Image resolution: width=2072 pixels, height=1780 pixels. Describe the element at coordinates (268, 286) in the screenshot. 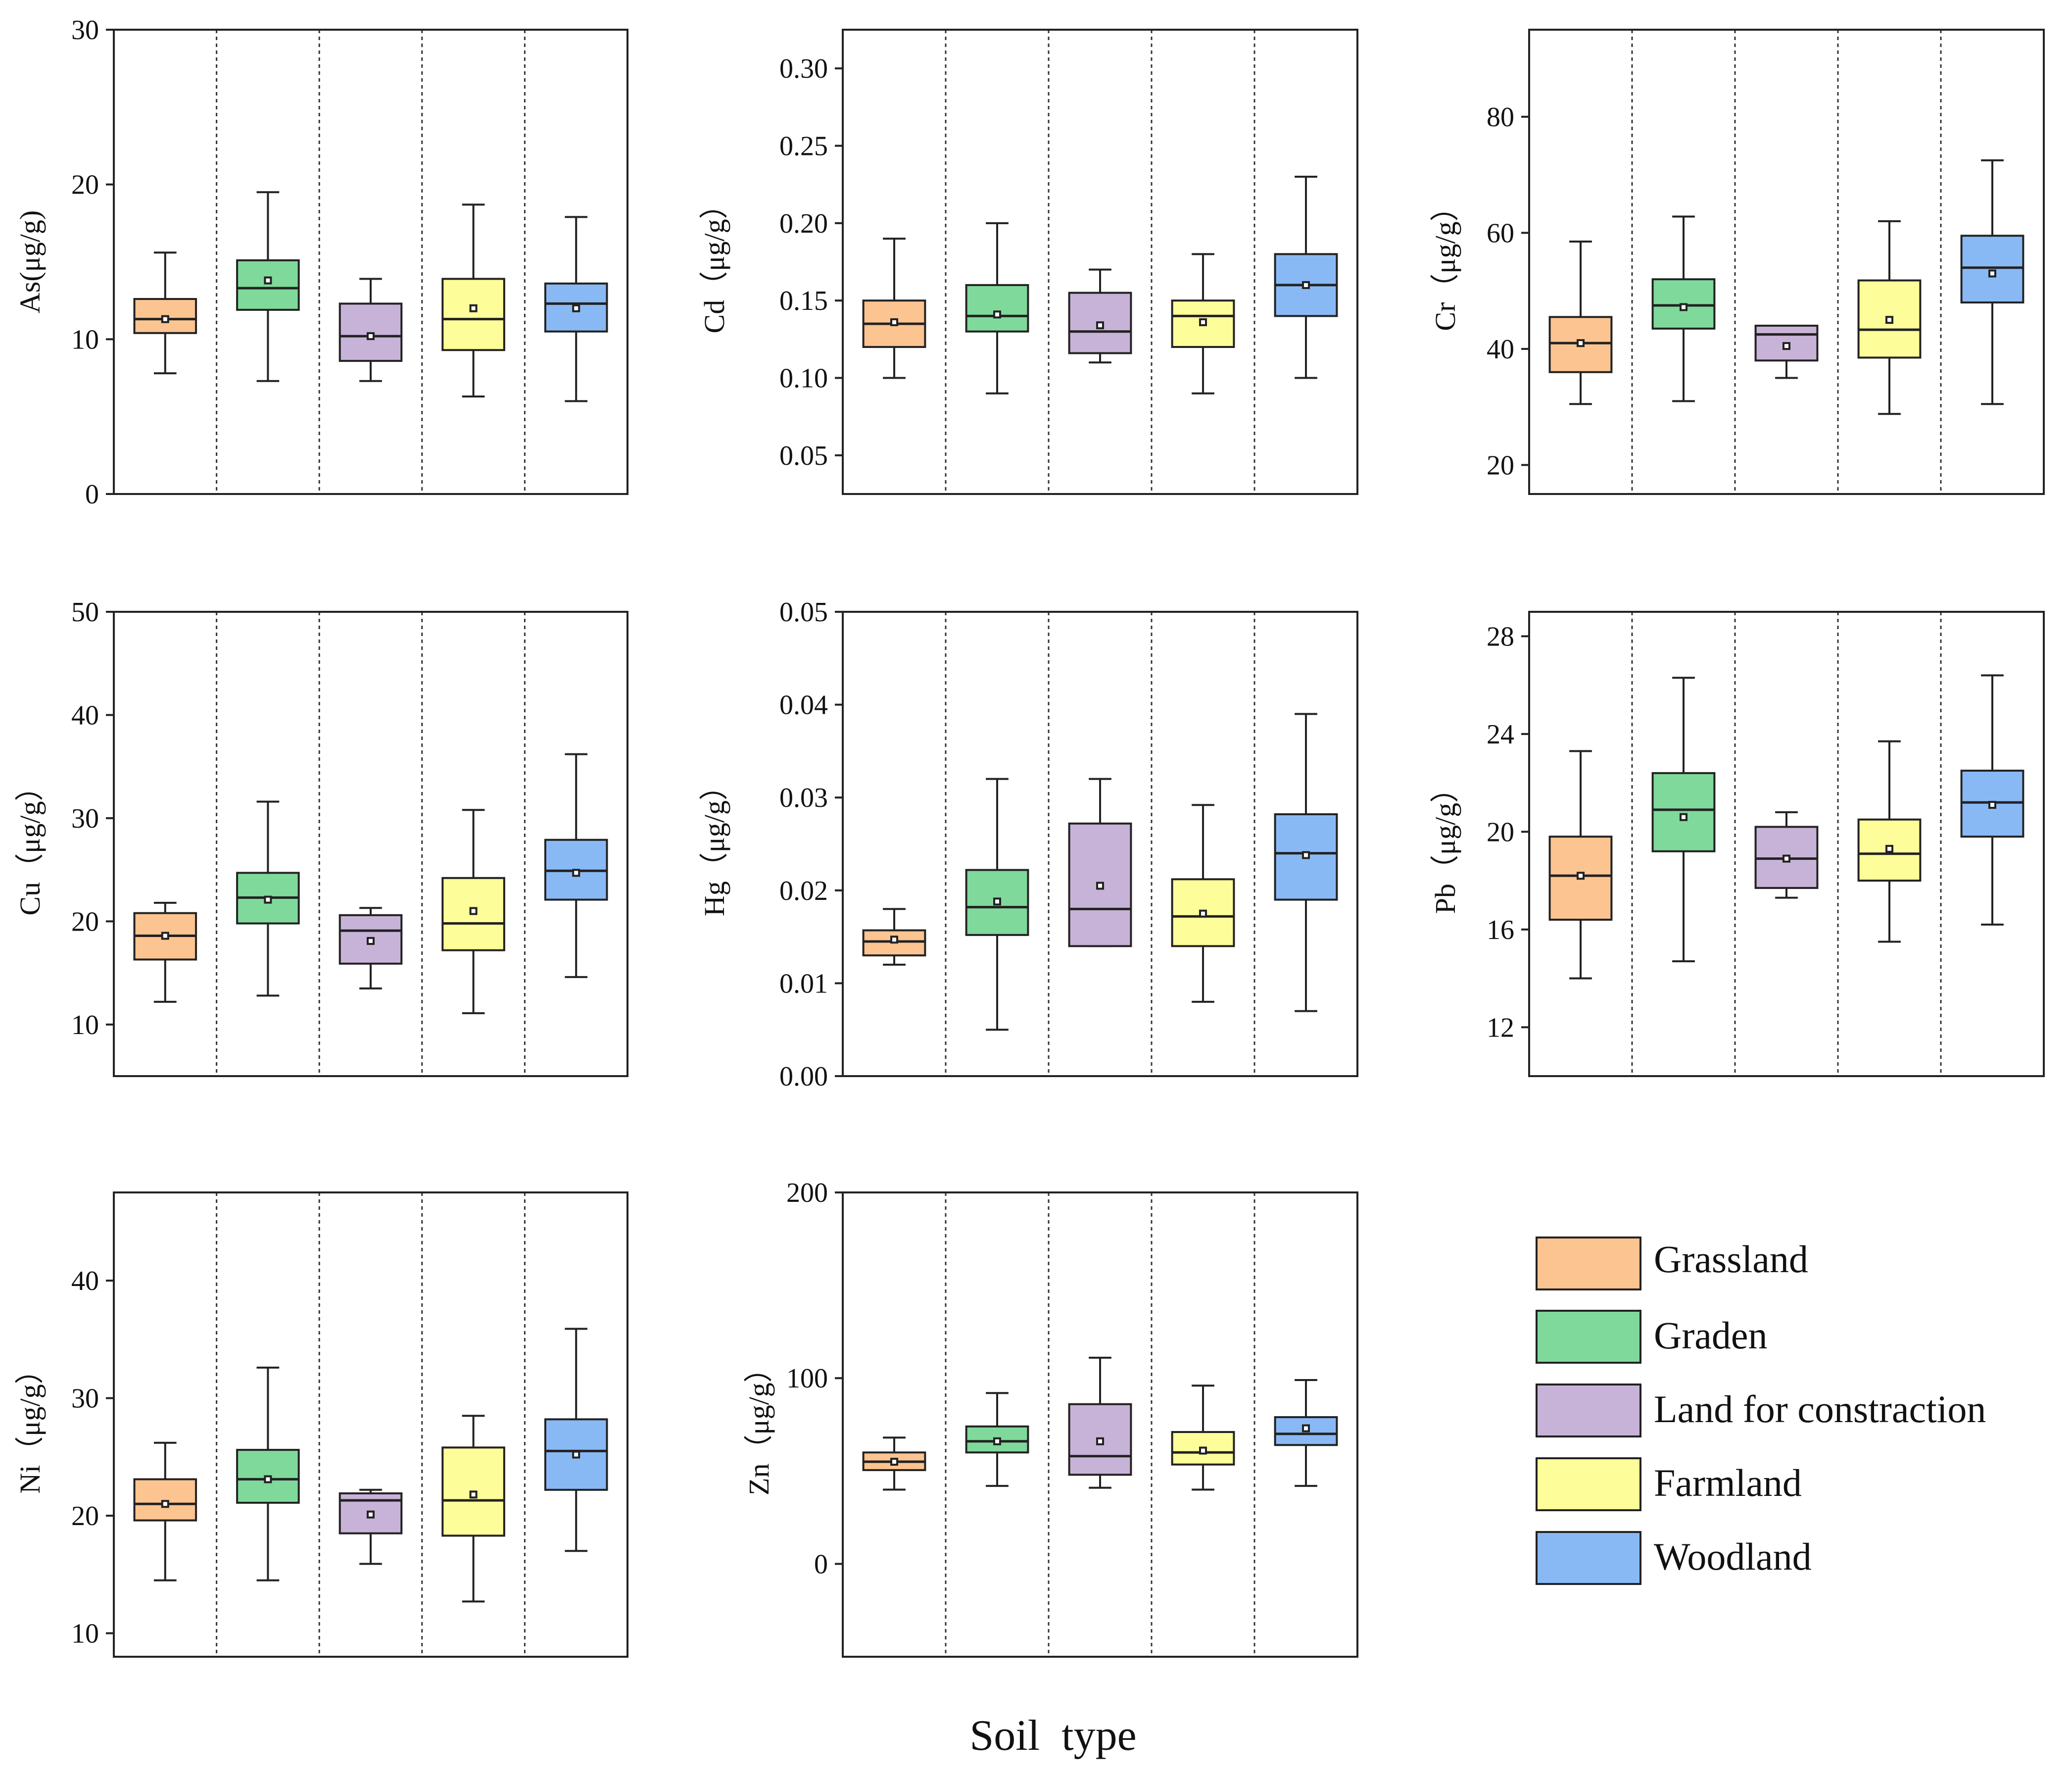

I see `box-as-graden` at that location.